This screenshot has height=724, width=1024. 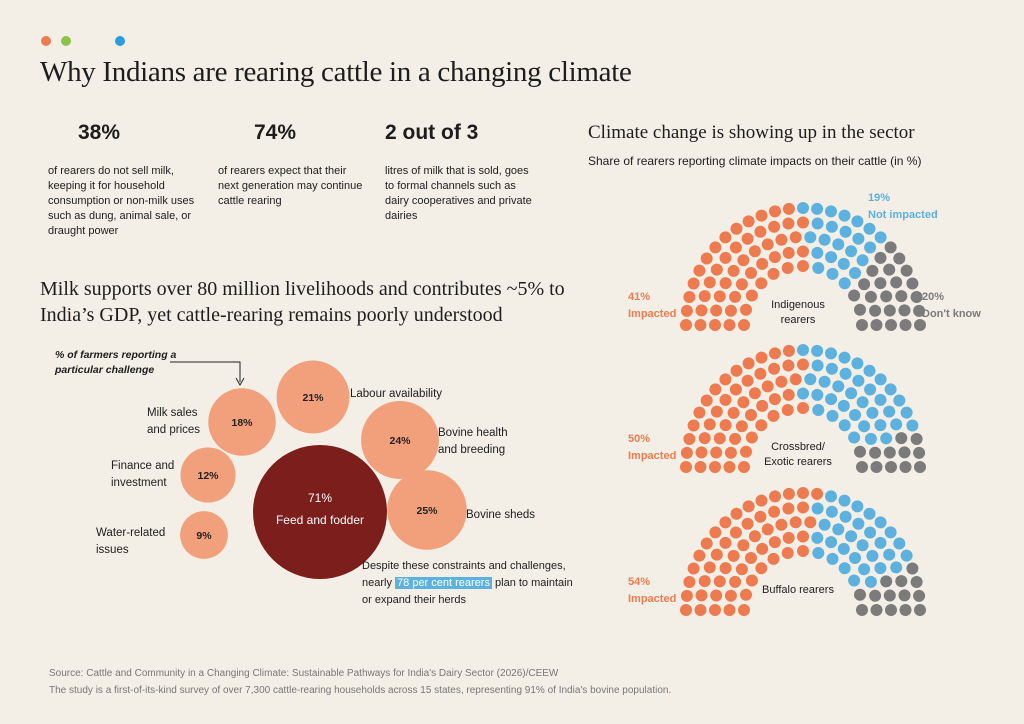 I want to click on value-label: 41%, so click(x=639, y=297).